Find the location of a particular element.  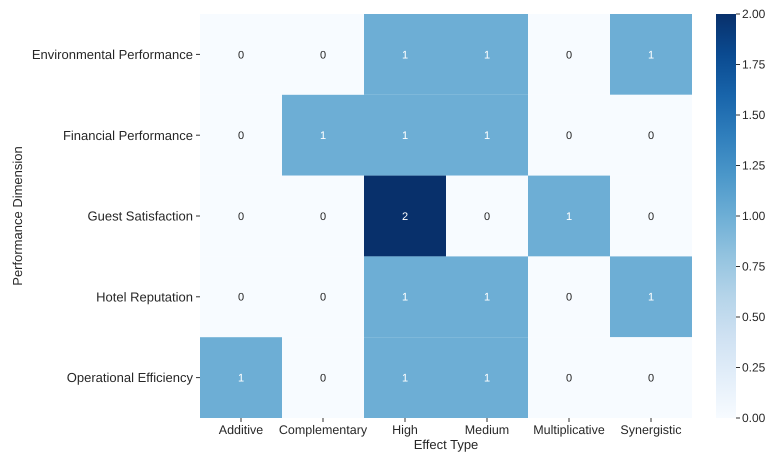

y-tick-label: Operational Efficiency is located at coordinates (130, 378).